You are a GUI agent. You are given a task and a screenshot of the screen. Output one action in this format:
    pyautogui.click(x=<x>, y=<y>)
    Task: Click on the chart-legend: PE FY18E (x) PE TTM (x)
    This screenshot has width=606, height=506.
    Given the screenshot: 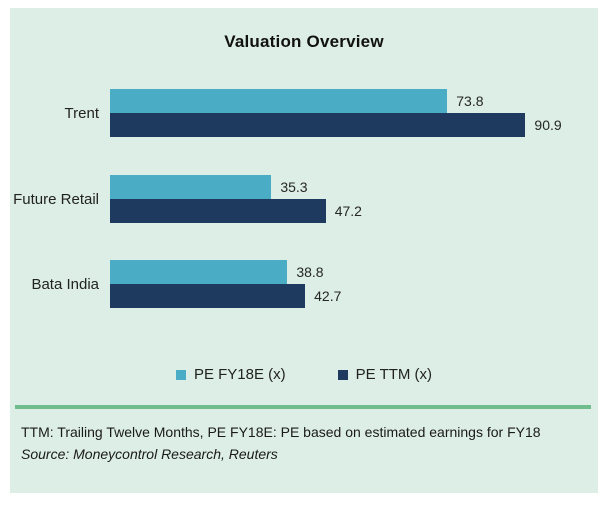 What is the action you would take?
    pyautogui.click(x=304, y=374)
    